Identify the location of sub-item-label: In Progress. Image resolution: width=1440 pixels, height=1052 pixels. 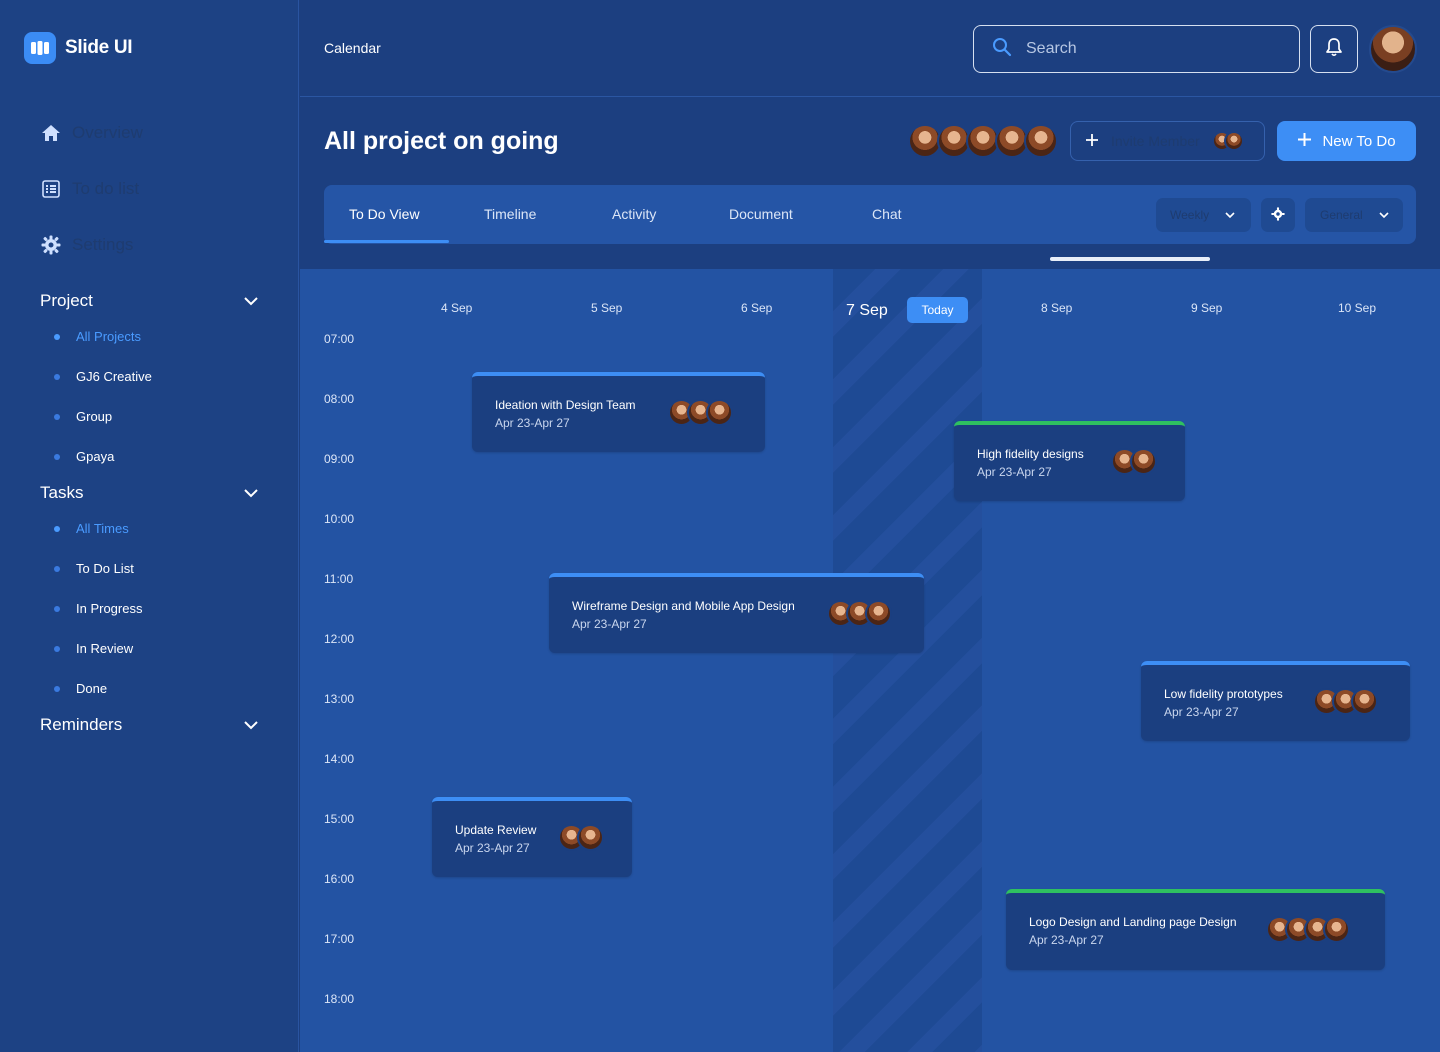
(109, 608).